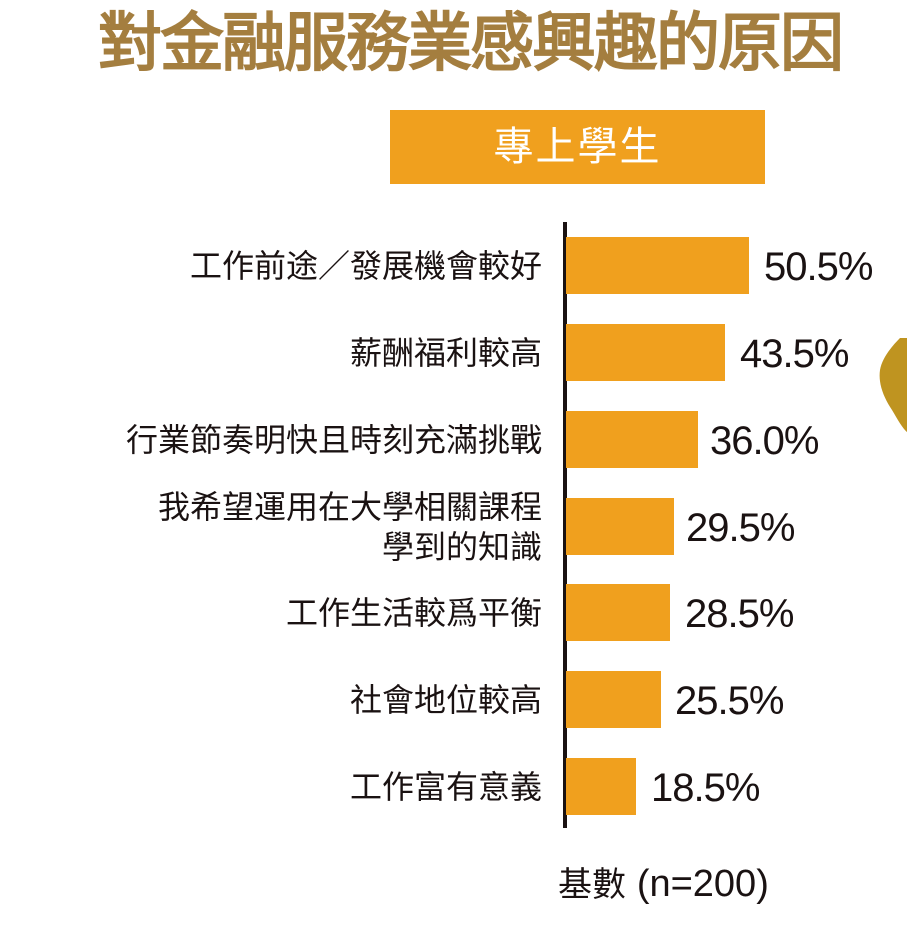 This screenshot has height=936, width=907. Describe the element at coordinates (739, 614) in the screenshot. I see `bar-value: 28.5%` at that location.